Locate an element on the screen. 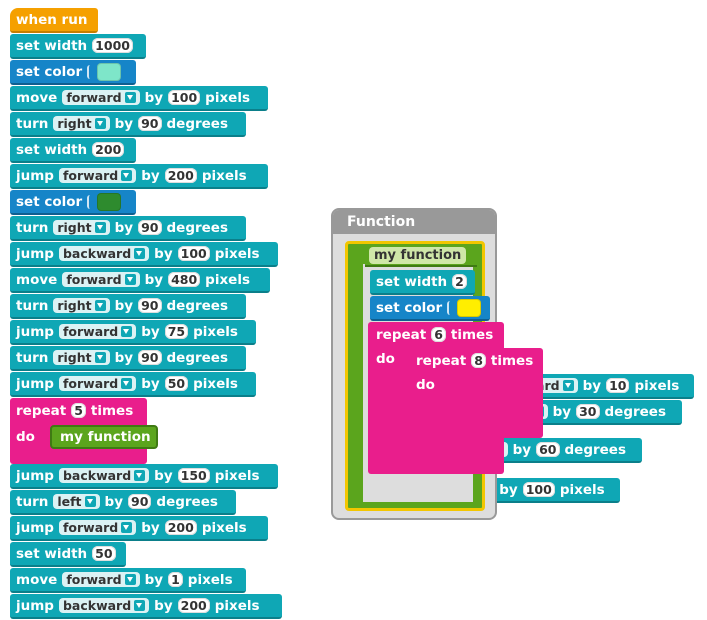 The image size is (707, 620). main-jump-block: jump forward by 75 pixels is located at coordinates (133, 332).